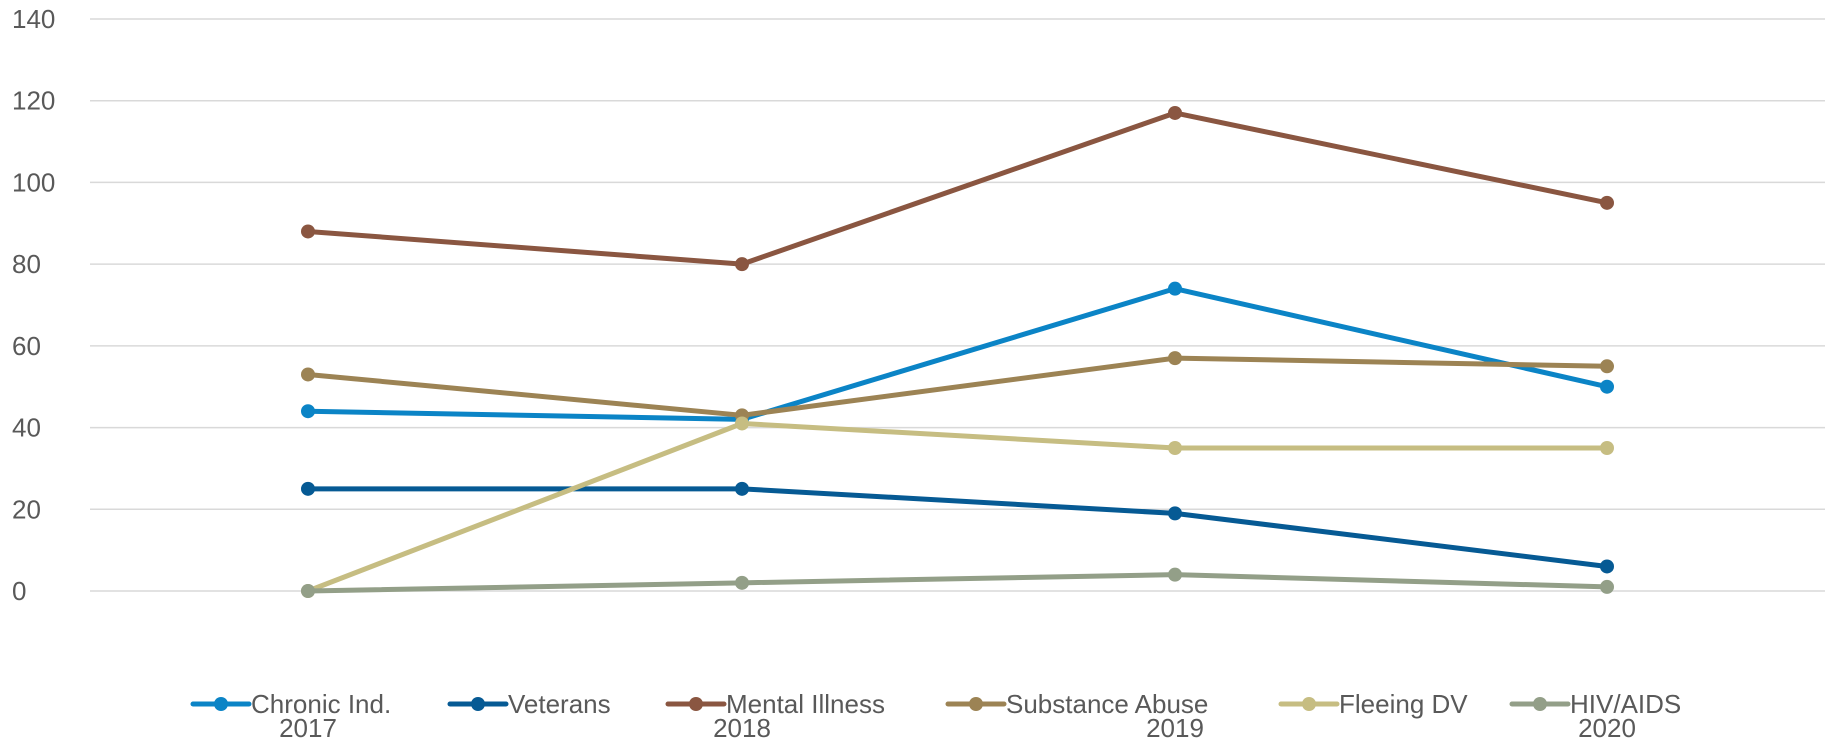 This screenshot has width=1825, height=739. I want to click on data-point-veterans-2018, so click(742, 488).